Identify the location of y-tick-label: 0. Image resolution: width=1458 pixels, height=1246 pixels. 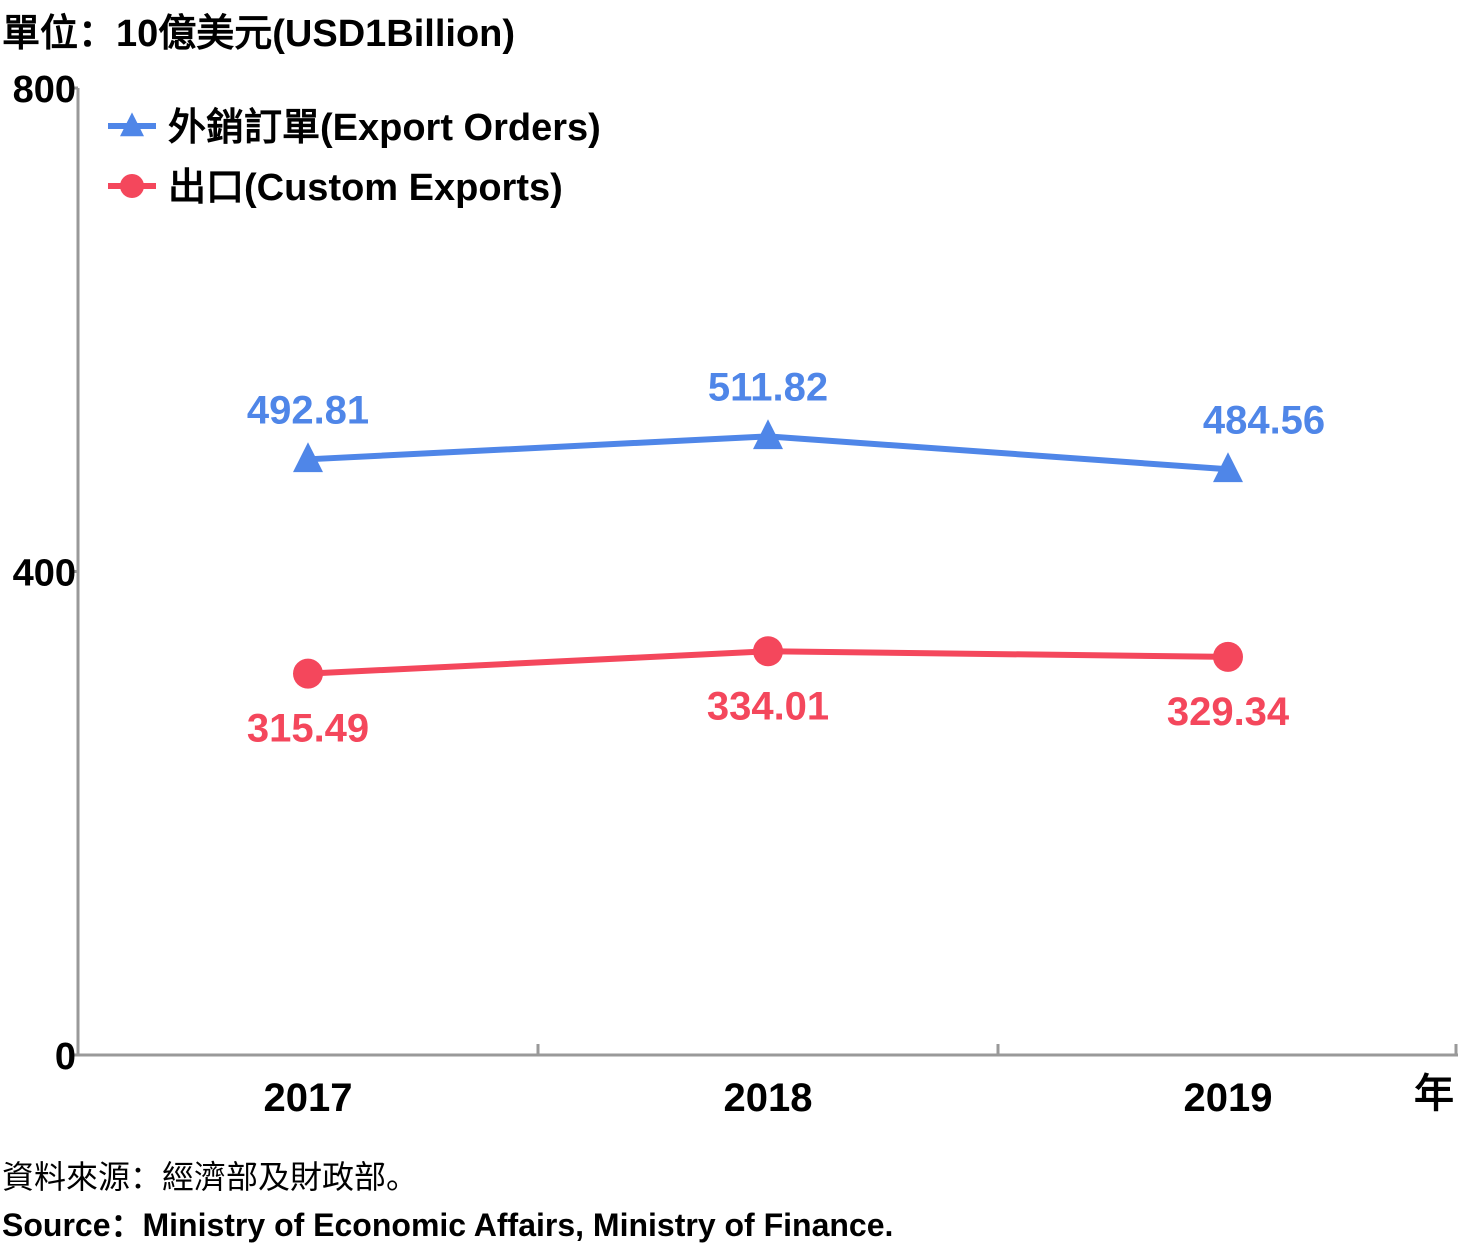
(65, 1057).